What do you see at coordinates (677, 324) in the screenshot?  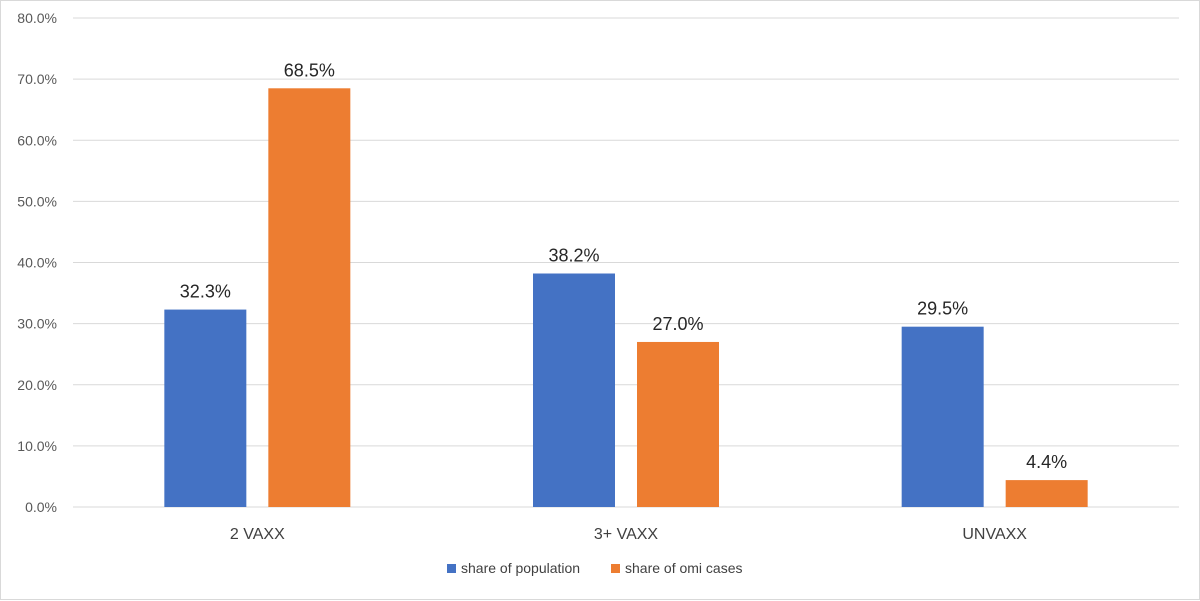 I see `data-label: 27.0%` at bounding box center [677, 324].